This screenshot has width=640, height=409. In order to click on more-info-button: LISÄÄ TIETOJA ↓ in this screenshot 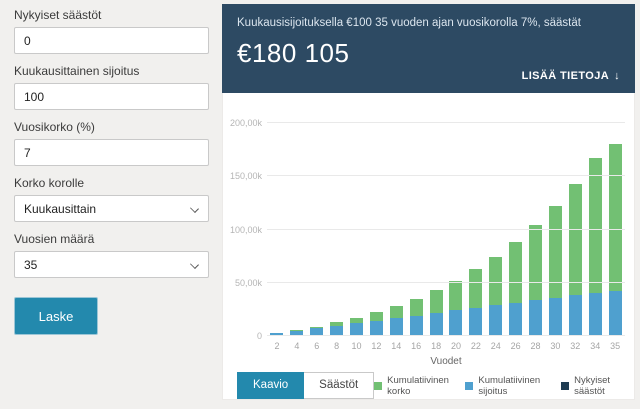, I will do `click(571, 76)`.